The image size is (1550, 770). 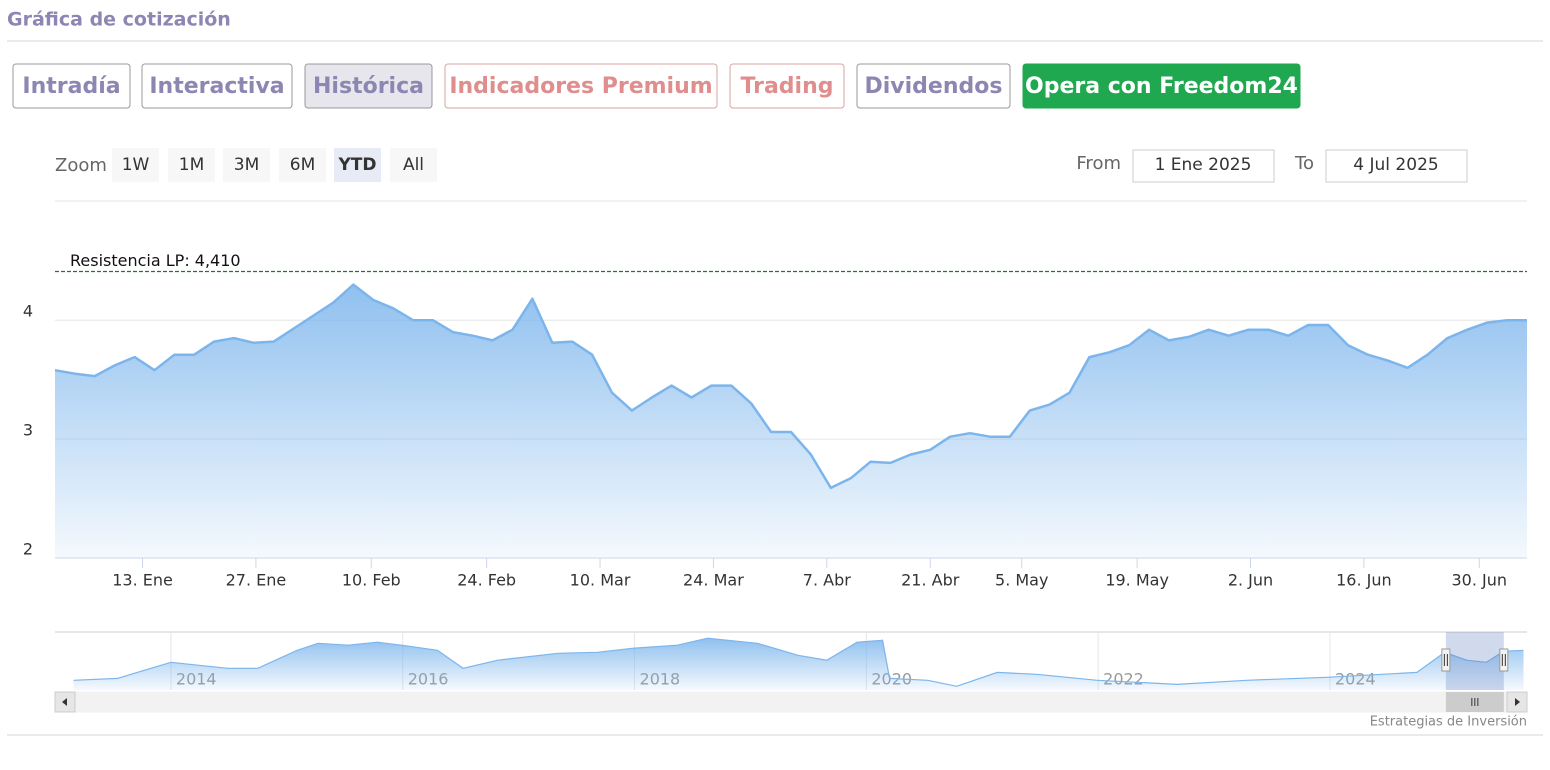 What do you see at coordinates (64, 702) in the screenshot?
I see `arrow-left` at bounding box center [64, 702].